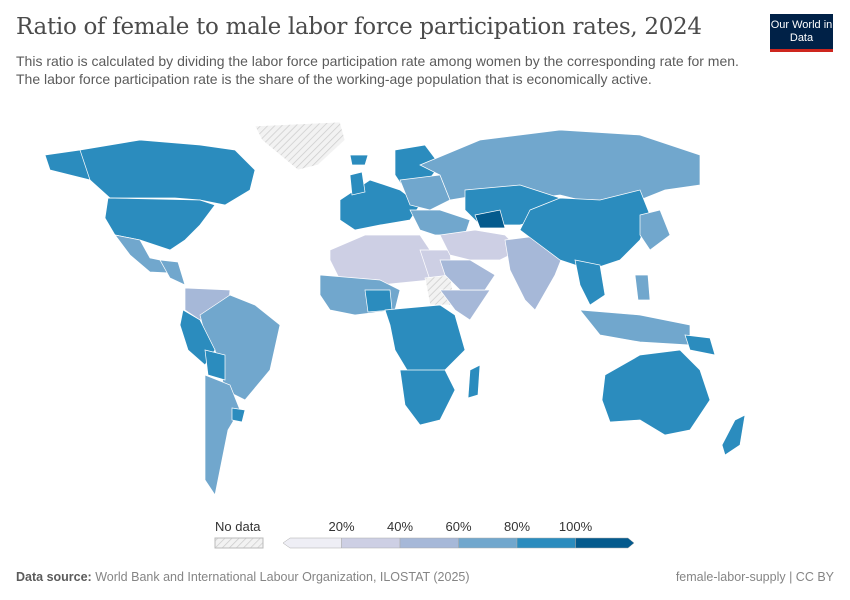 This screenshot has width=850, height=600. Describe the element at coordinates (54, 577) in the screenshot. I see `source-label: Data source:` at that location.